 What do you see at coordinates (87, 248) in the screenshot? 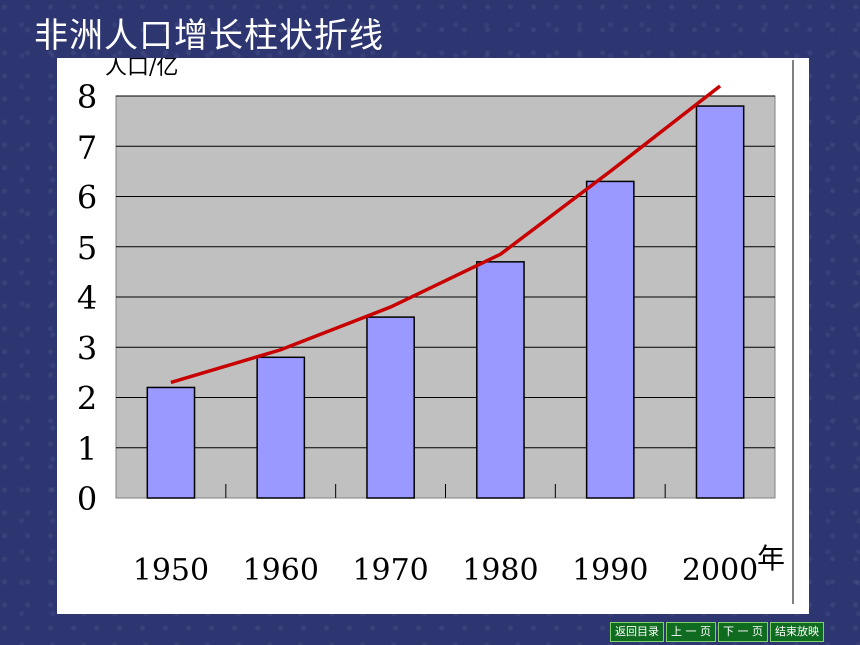
I see `y-tick-label: 5` at bounding box center [87, 248].